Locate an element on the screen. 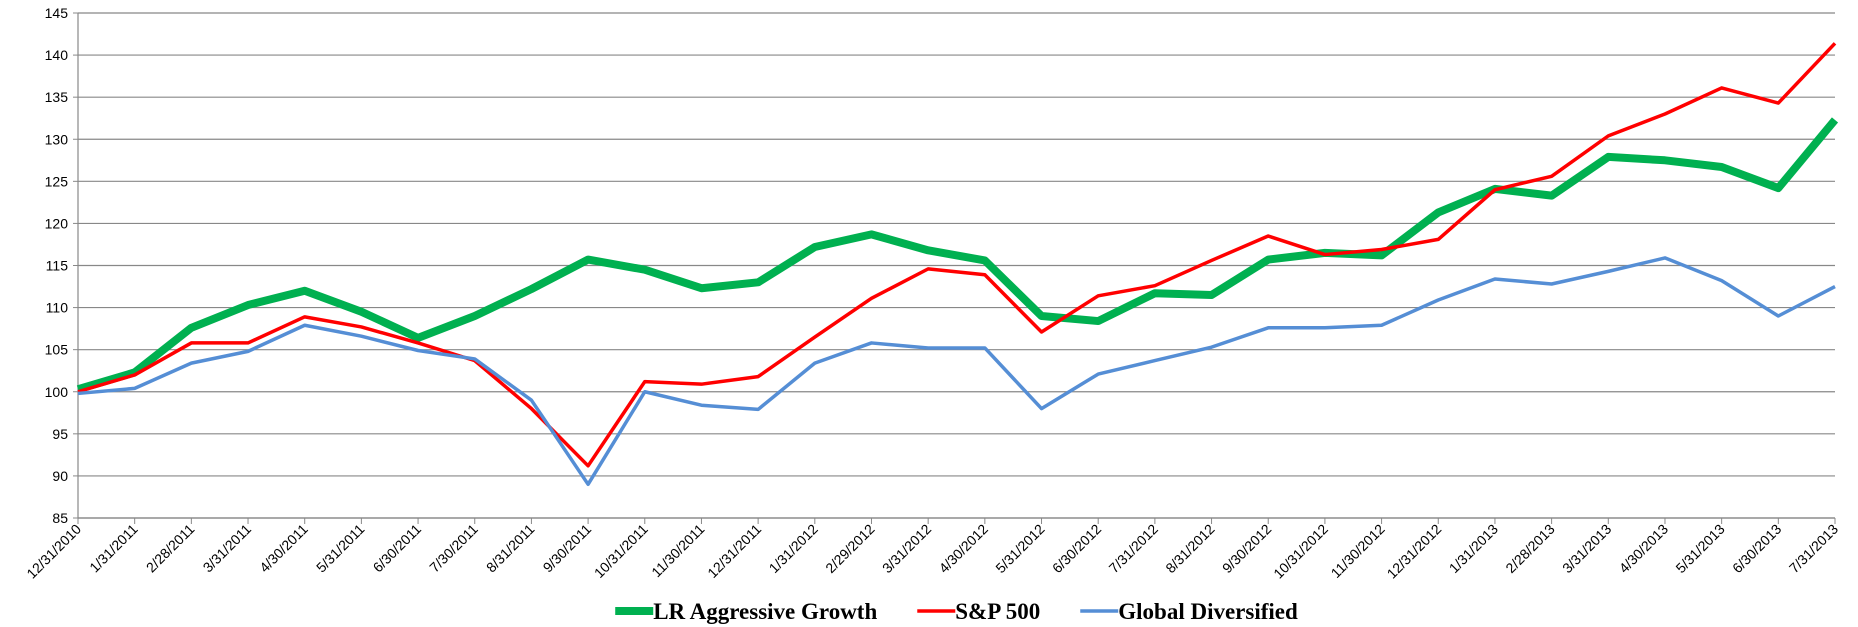 This screenshot has width=1858, height=627. legend-label: S&P 500 is located at coordinates (997, 611).